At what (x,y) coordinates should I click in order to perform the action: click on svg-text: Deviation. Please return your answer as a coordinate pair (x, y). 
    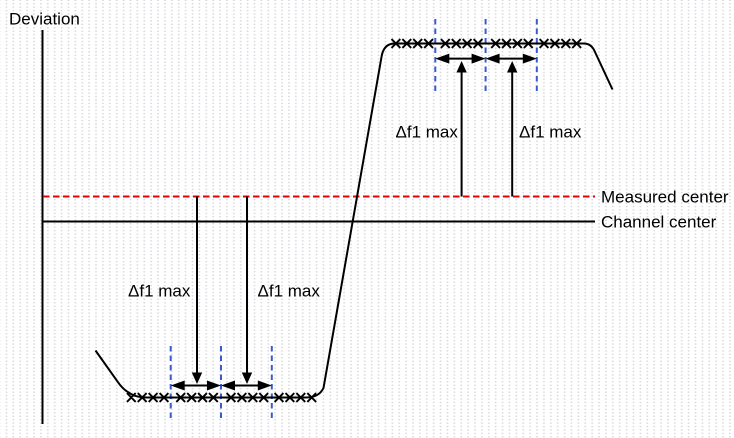
    Looking at the image, I should click on (44, 19).